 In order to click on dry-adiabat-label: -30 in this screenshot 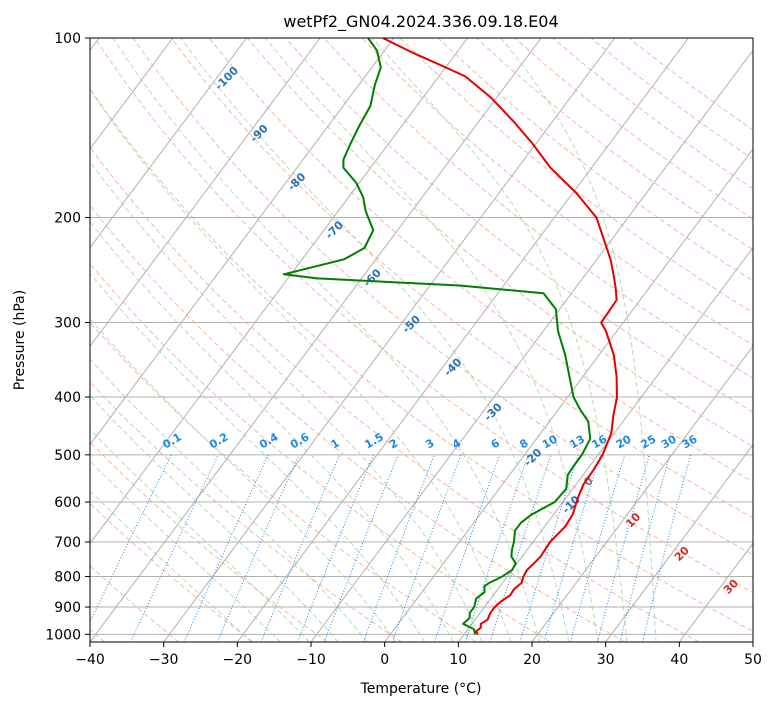, I will do `click(493, 411)`.